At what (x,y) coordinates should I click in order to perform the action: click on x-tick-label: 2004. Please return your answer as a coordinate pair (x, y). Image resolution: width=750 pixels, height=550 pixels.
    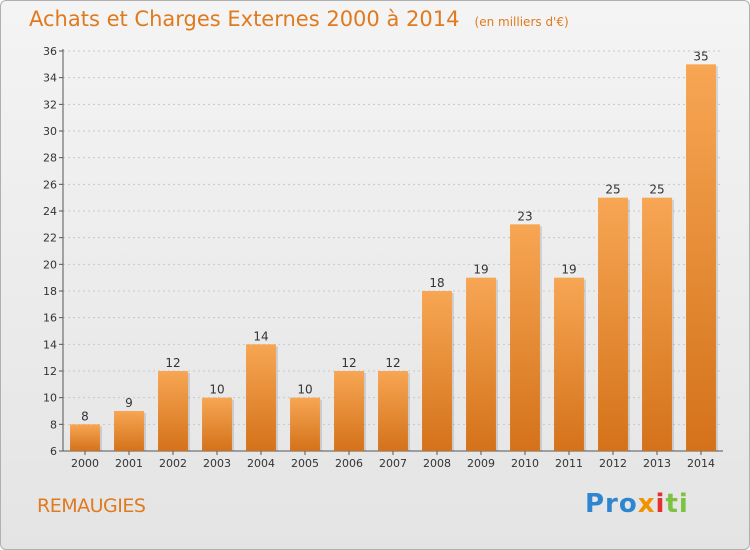
    Looking at the image, I should click on (261, 463).